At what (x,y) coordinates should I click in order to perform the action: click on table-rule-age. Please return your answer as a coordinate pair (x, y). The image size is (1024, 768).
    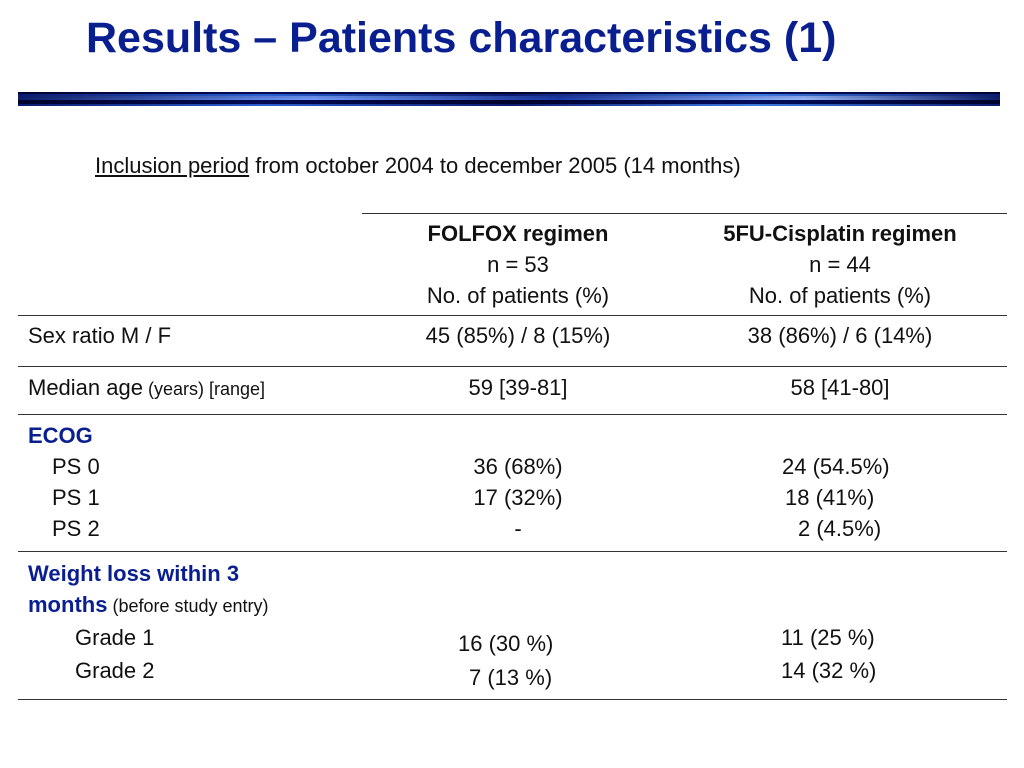
    Looking at the image, I should click on (512, 414).